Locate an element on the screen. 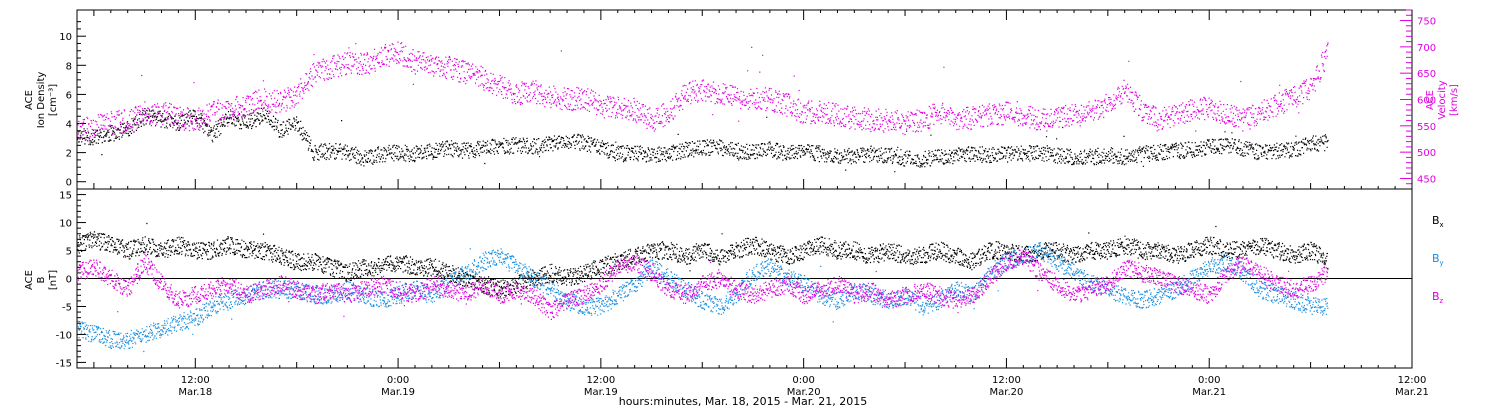  series-bz is located at coordinates (703, 284).